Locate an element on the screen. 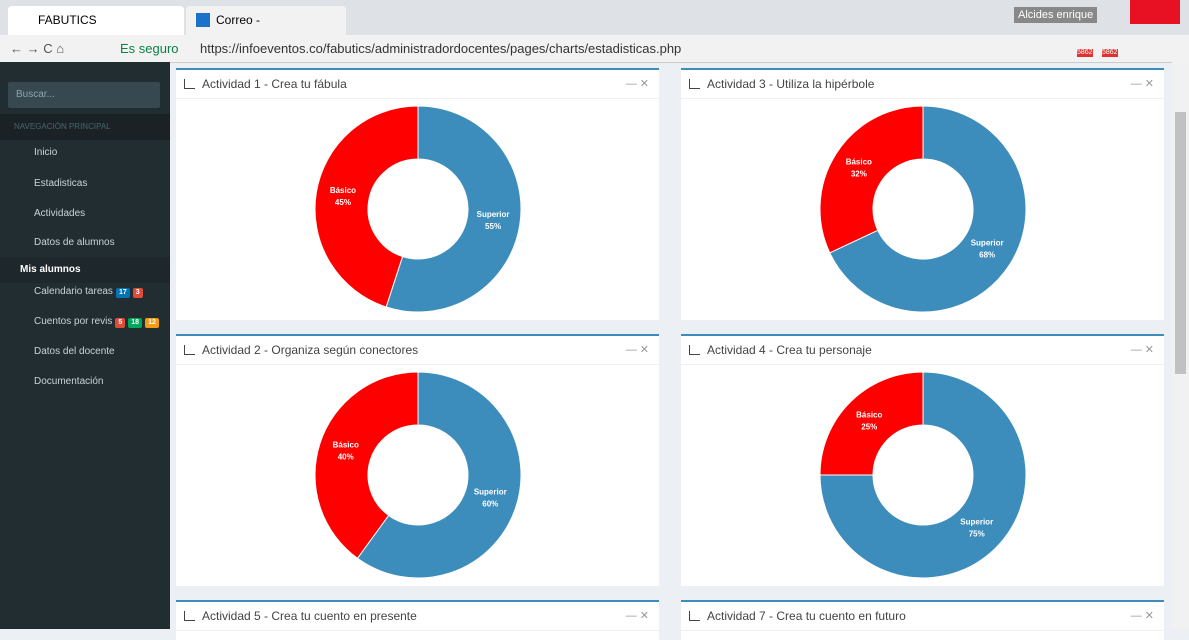 Image resolution: width=1189 pixels, height=640 pixels. nav-item: Inicio is located at coordinates (85, 153).